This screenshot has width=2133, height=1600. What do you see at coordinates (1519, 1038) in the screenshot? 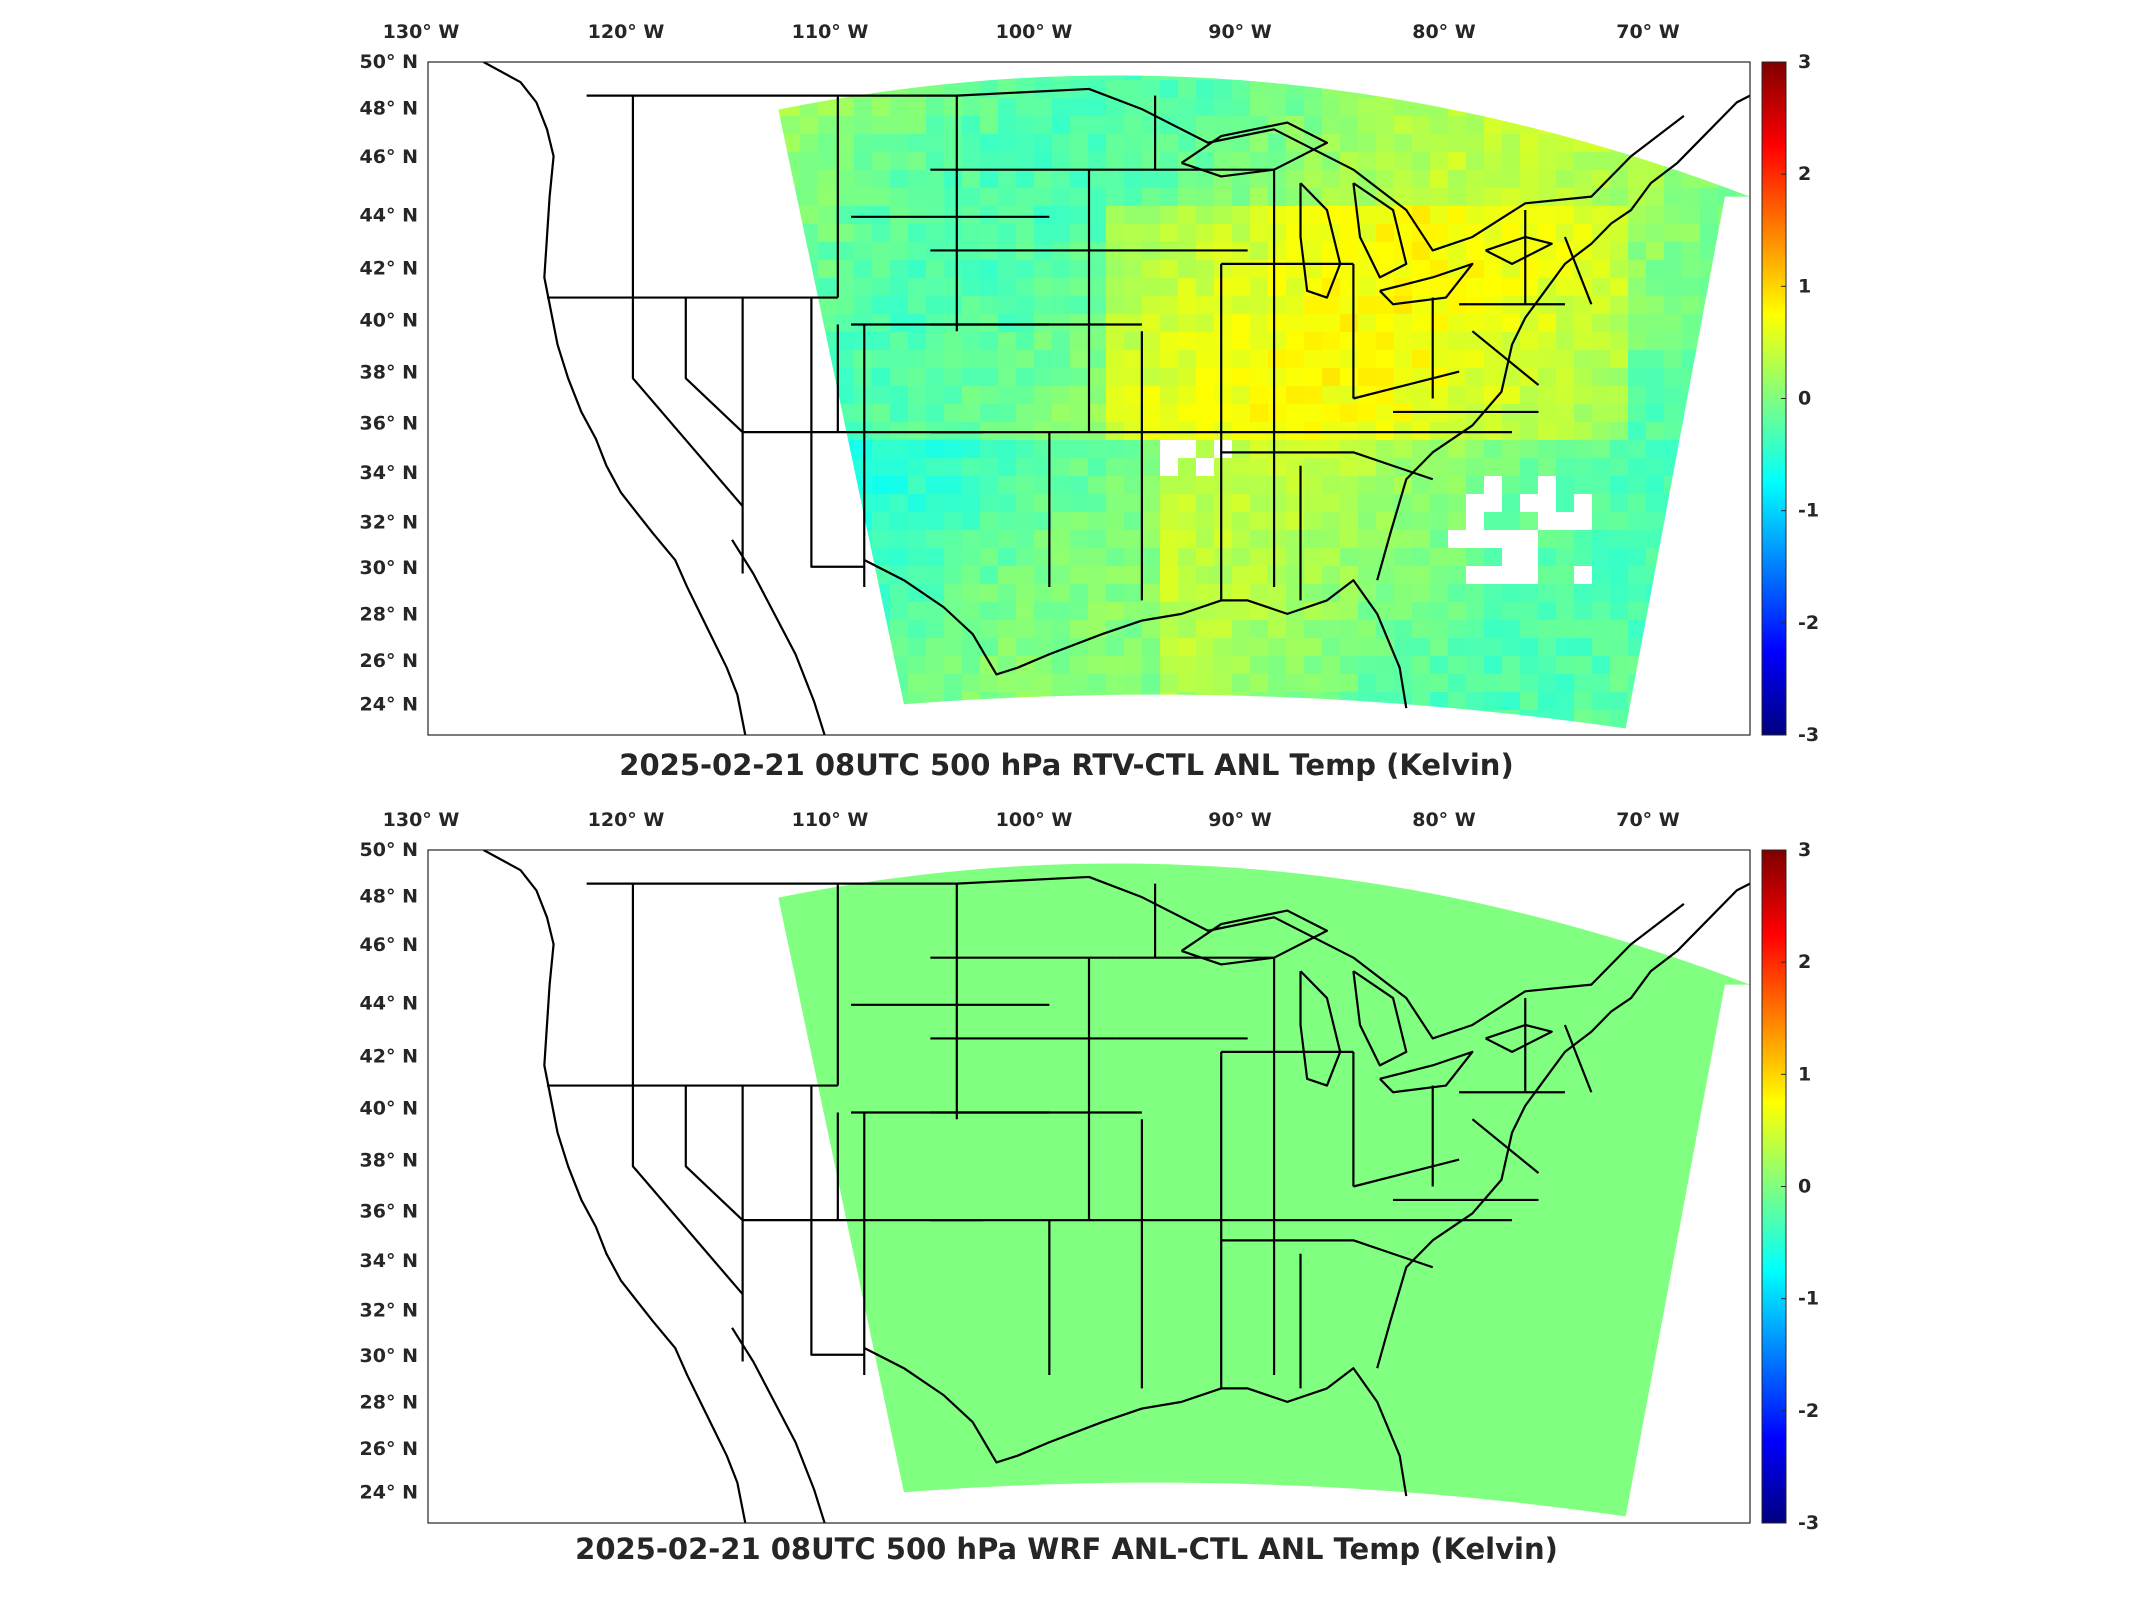
I see `great-lake-outline` at bounding box center [1519, 1038].